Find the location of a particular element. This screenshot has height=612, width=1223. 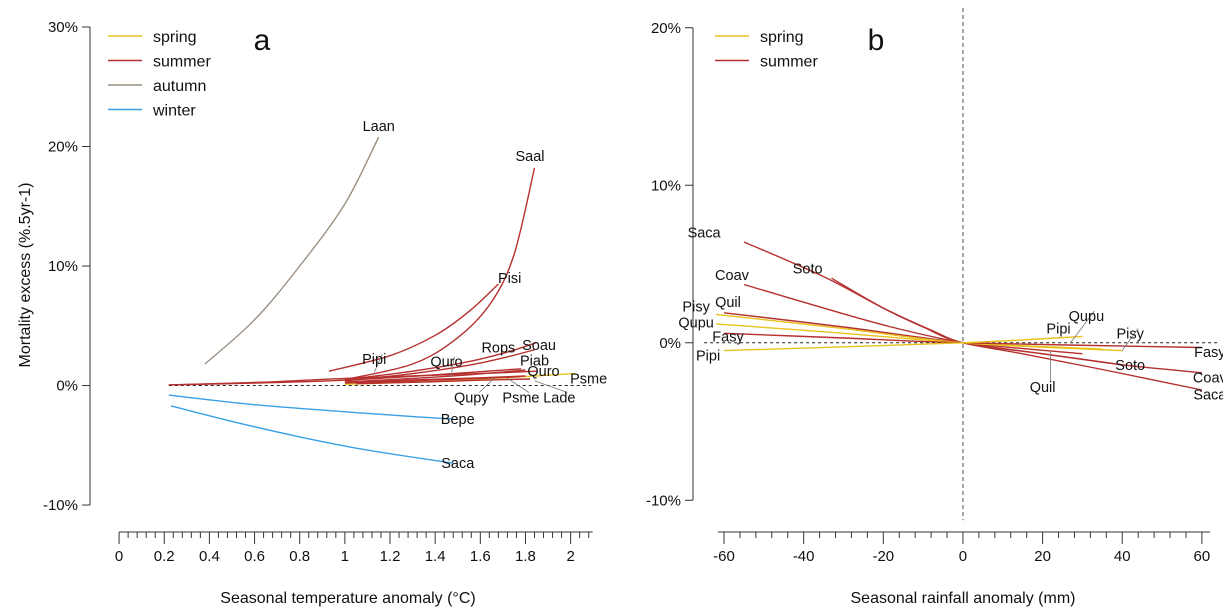

x-tick-label: 1 is located at coordinates (345, 556).